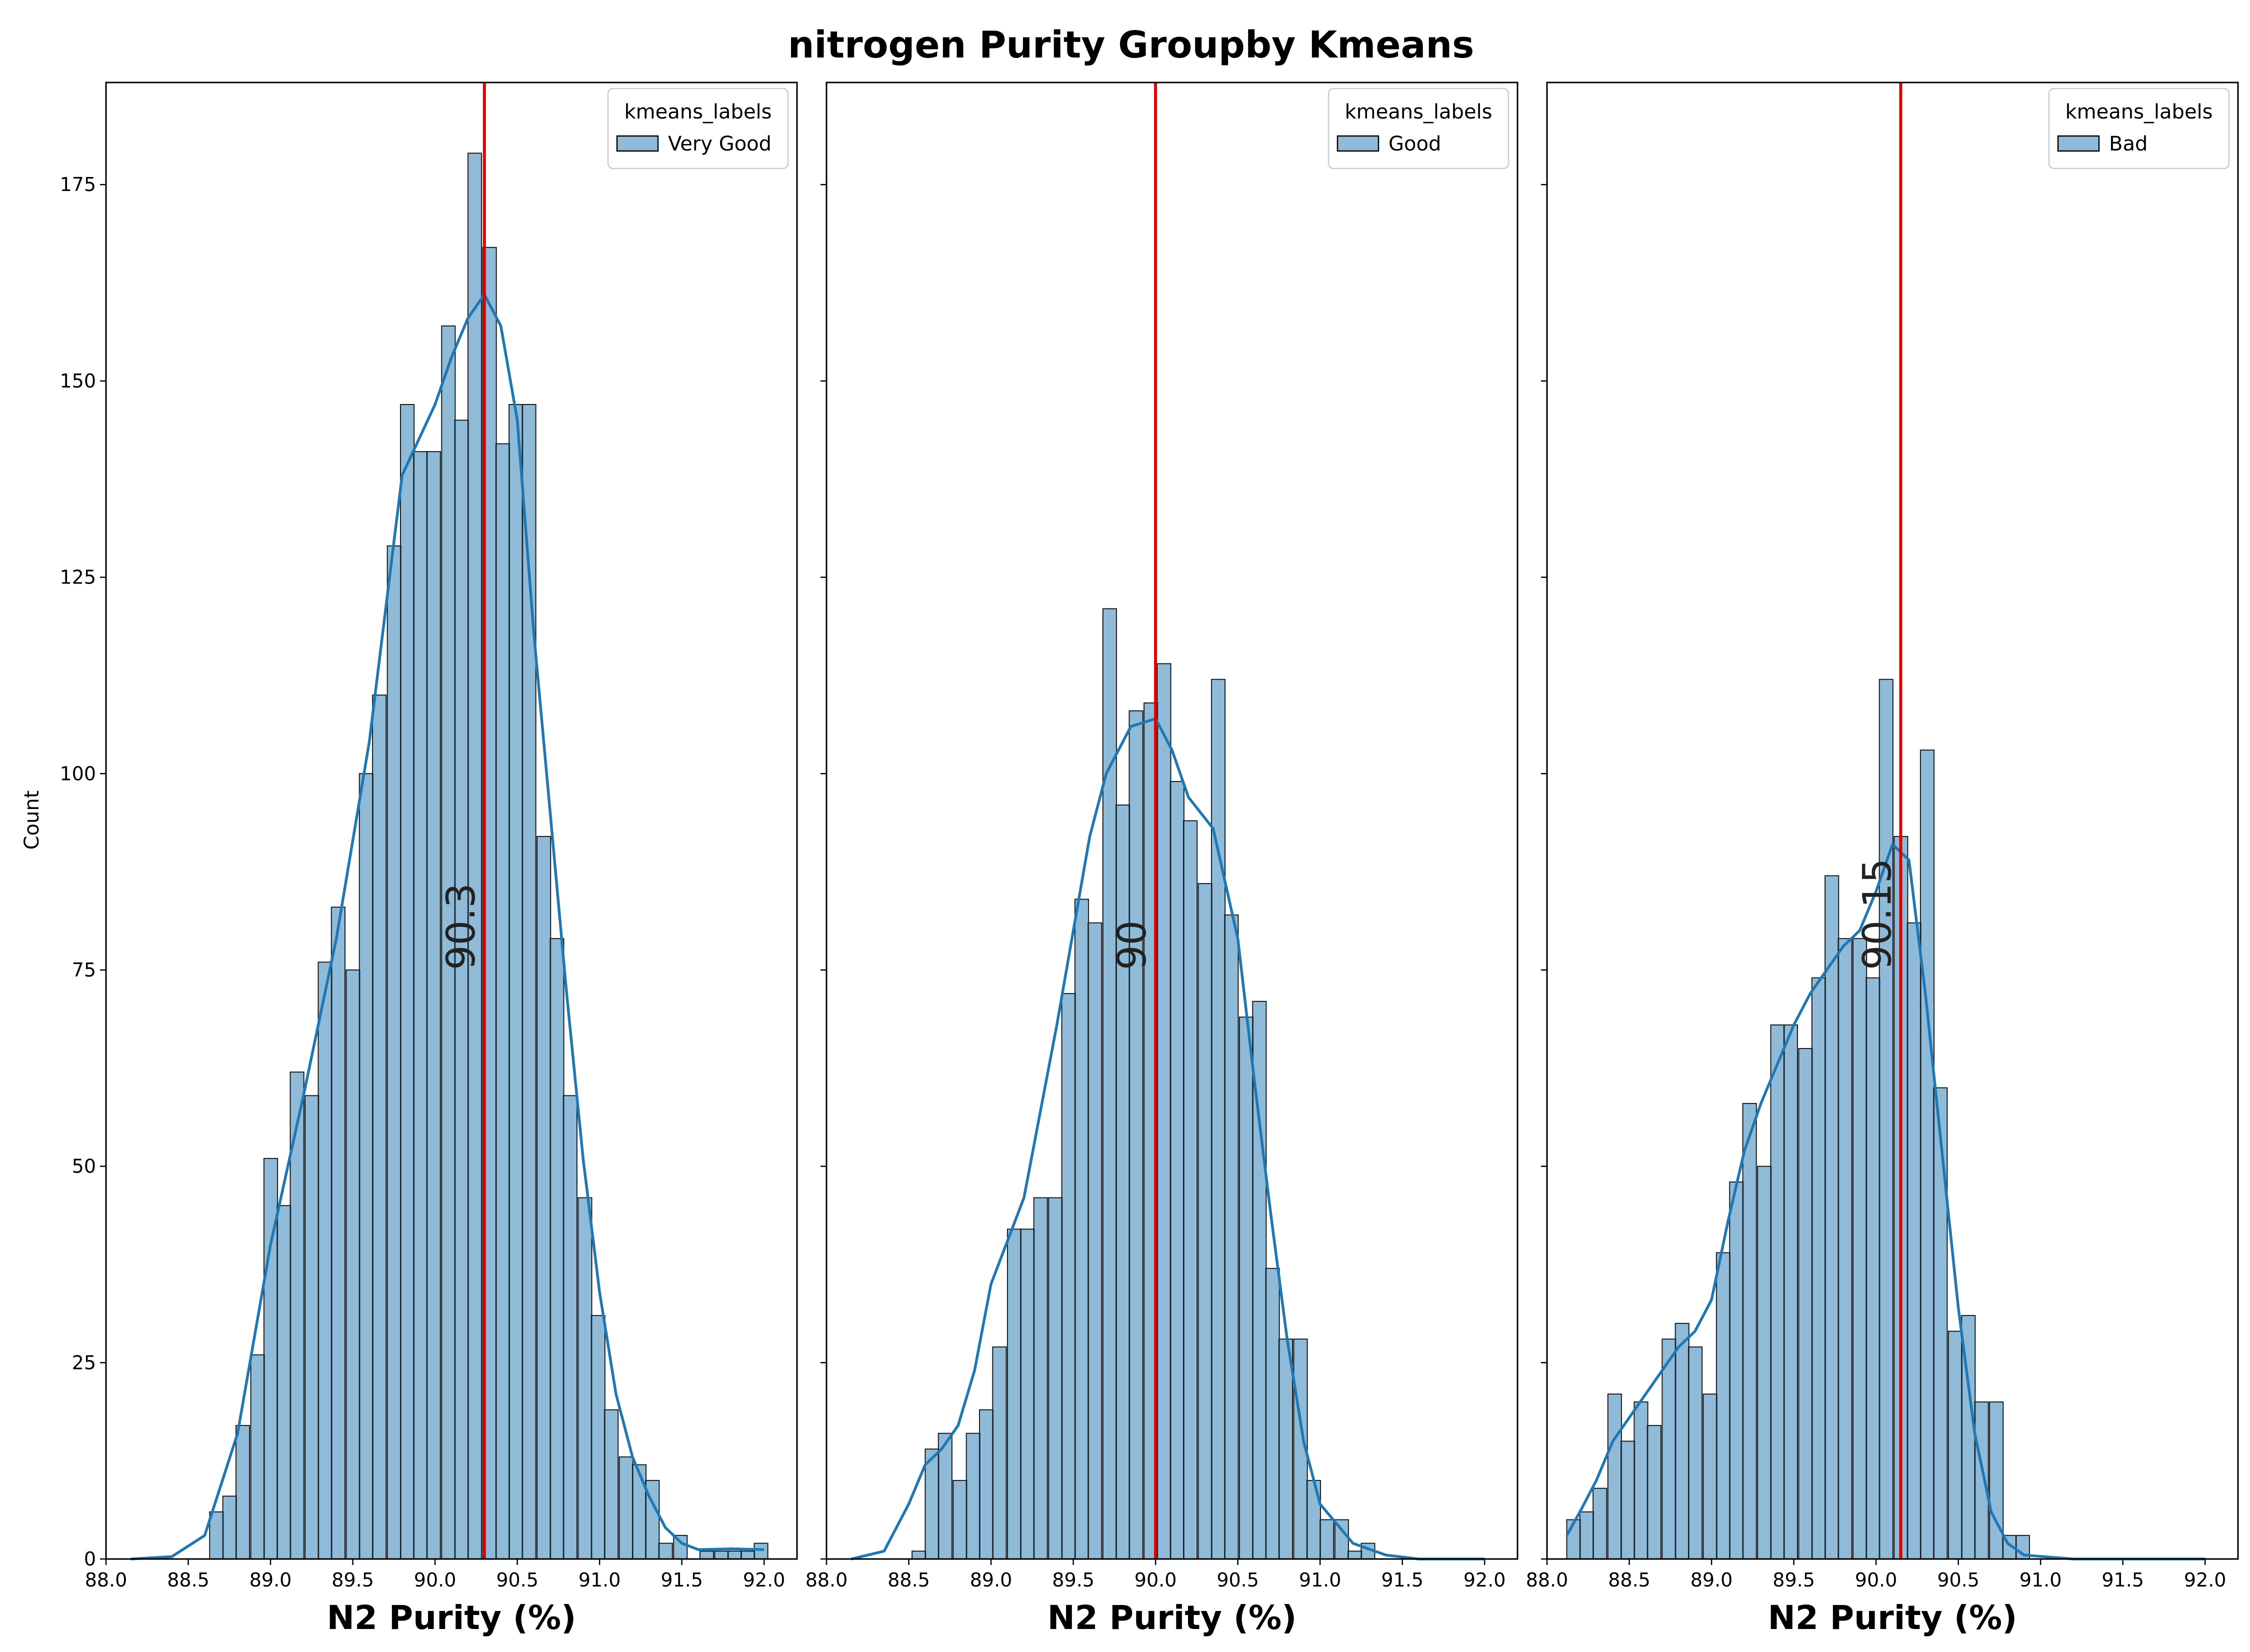  What do you see at coordinates (1132, 945) in the screenshot?
I see `mean-value-label: 90` at bounding box center [1132, 945].